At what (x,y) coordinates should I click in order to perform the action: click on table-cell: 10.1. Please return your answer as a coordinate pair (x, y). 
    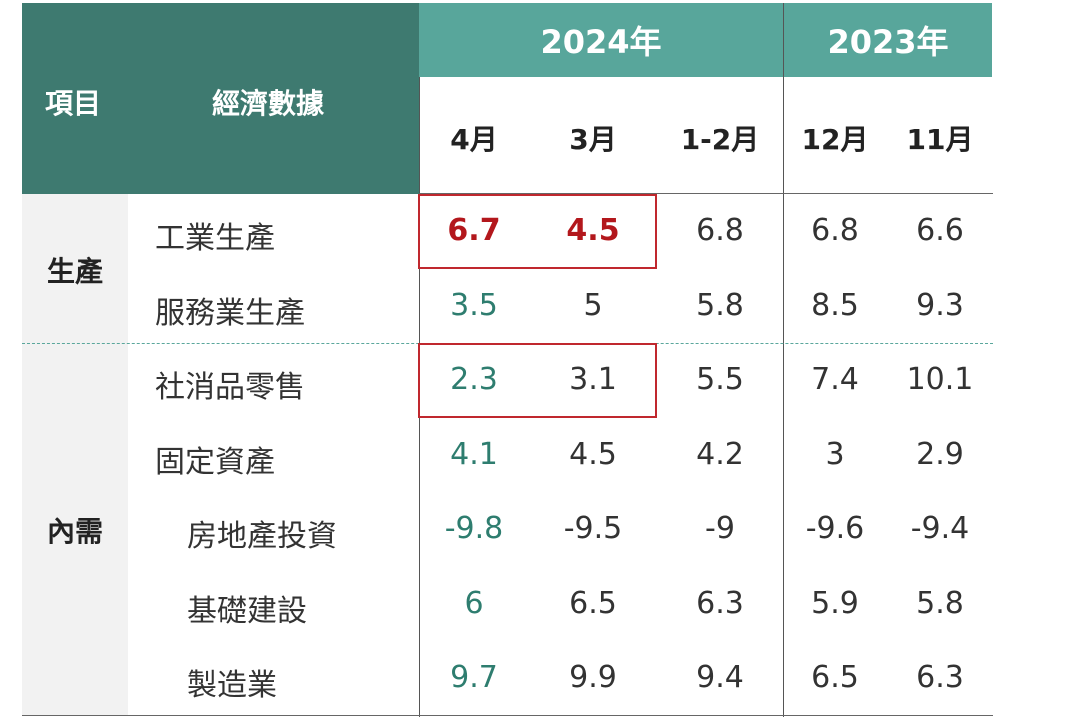
    Looking at the image, I should click on (940, 379).